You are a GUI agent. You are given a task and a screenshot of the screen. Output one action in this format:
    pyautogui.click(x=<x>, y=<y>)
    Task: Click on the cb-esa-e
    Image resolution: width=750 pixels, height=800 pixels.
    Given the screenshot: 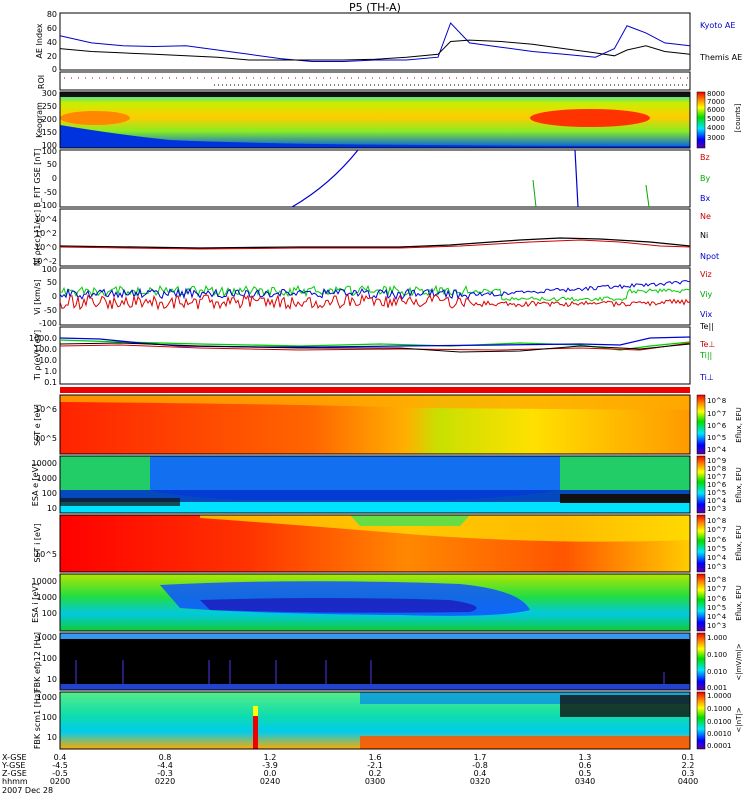 What is the action you would take?
    pyautogui.click(x=701, y=484)
    